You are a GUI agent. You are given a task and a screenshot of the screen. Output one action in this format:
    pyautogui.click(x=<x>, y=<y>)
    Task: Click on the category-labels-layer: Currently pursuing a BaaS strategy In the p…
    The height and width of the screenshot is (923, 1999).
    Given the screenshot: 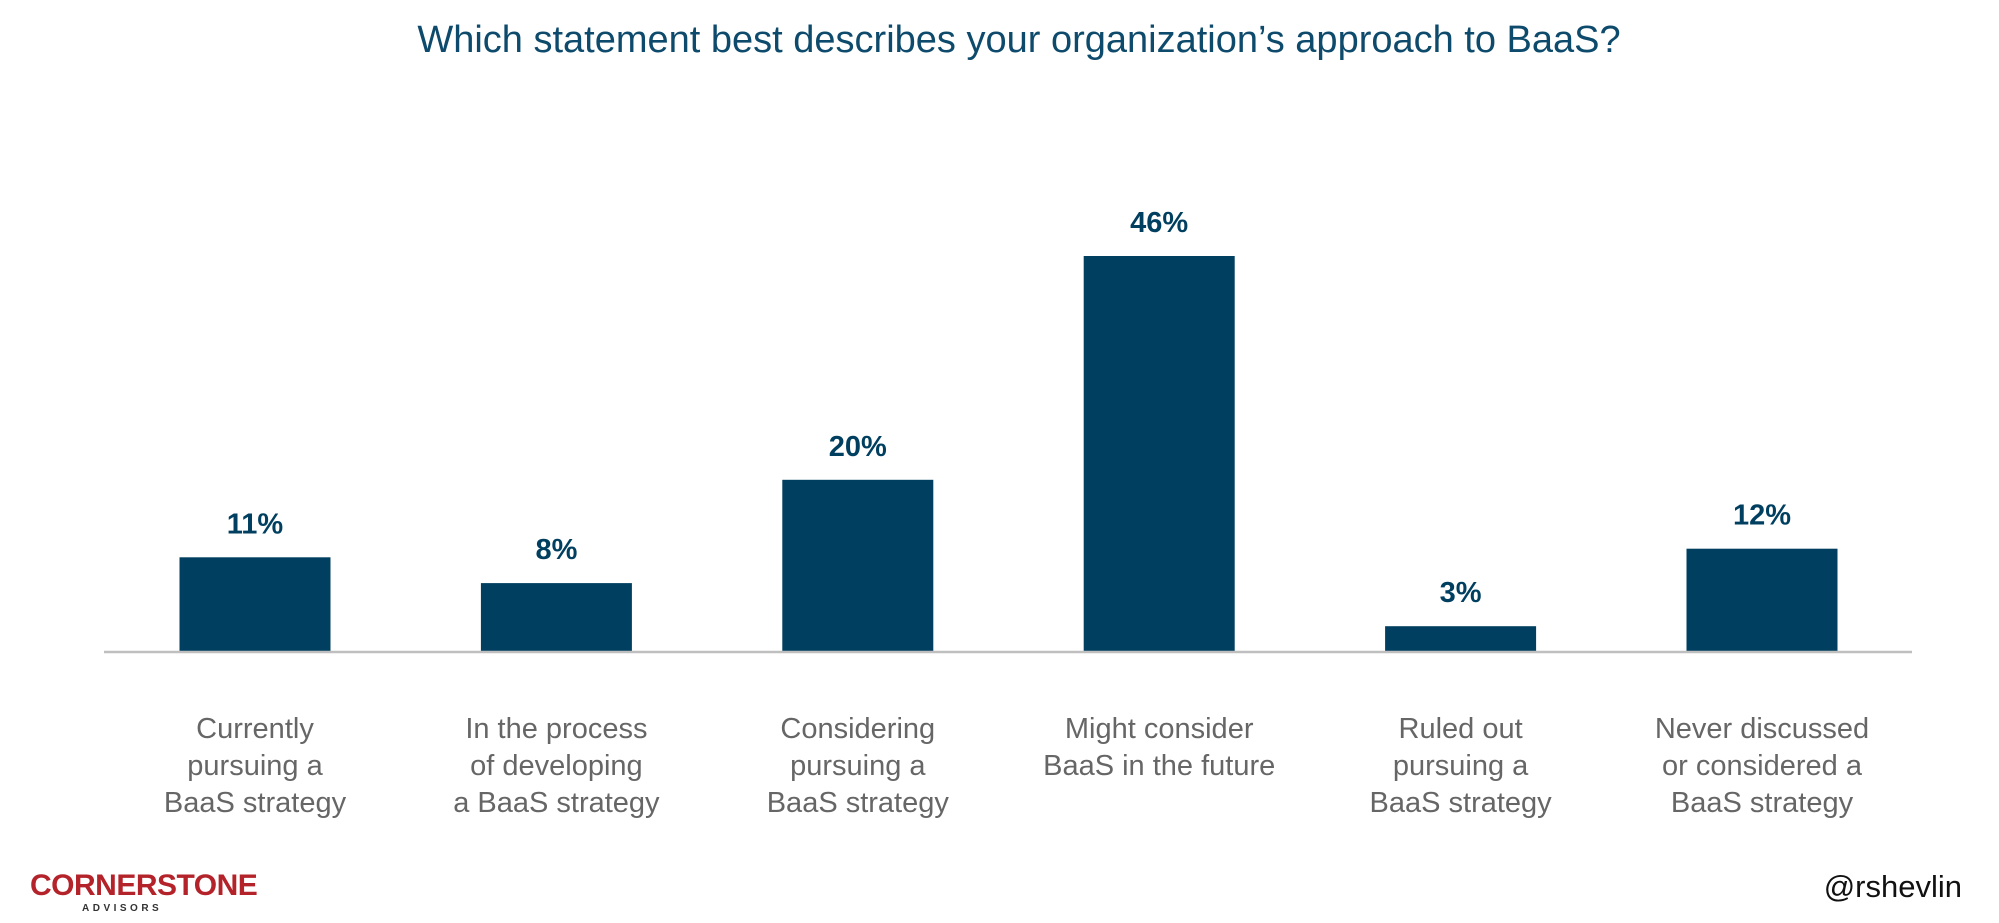 What is the action you would take?
    pyautogui.click(x=1016, y=766)
    